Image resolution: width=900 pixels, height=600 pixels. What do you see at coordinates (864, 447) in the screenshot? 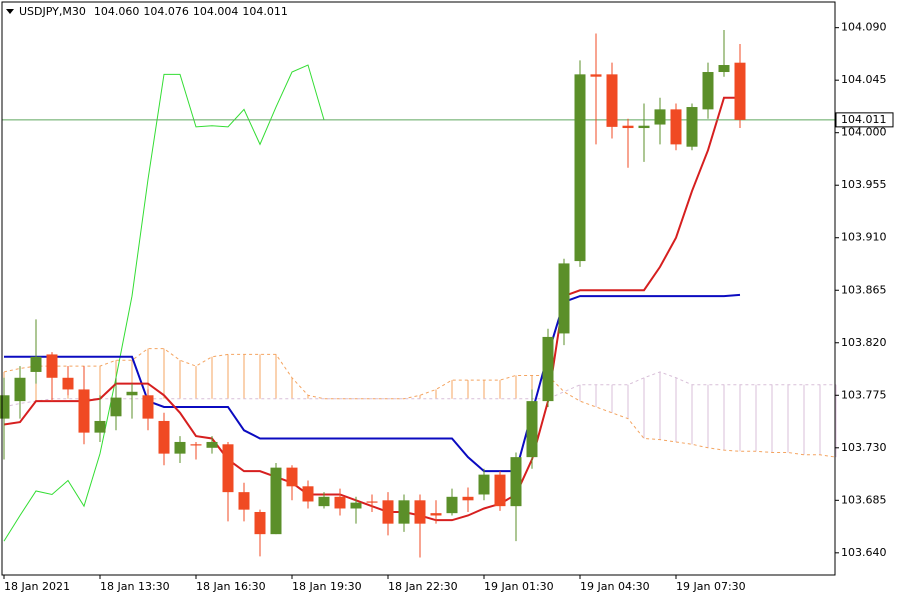
I see `y-tick-label: 103.730` at bounding box center [864, 447].